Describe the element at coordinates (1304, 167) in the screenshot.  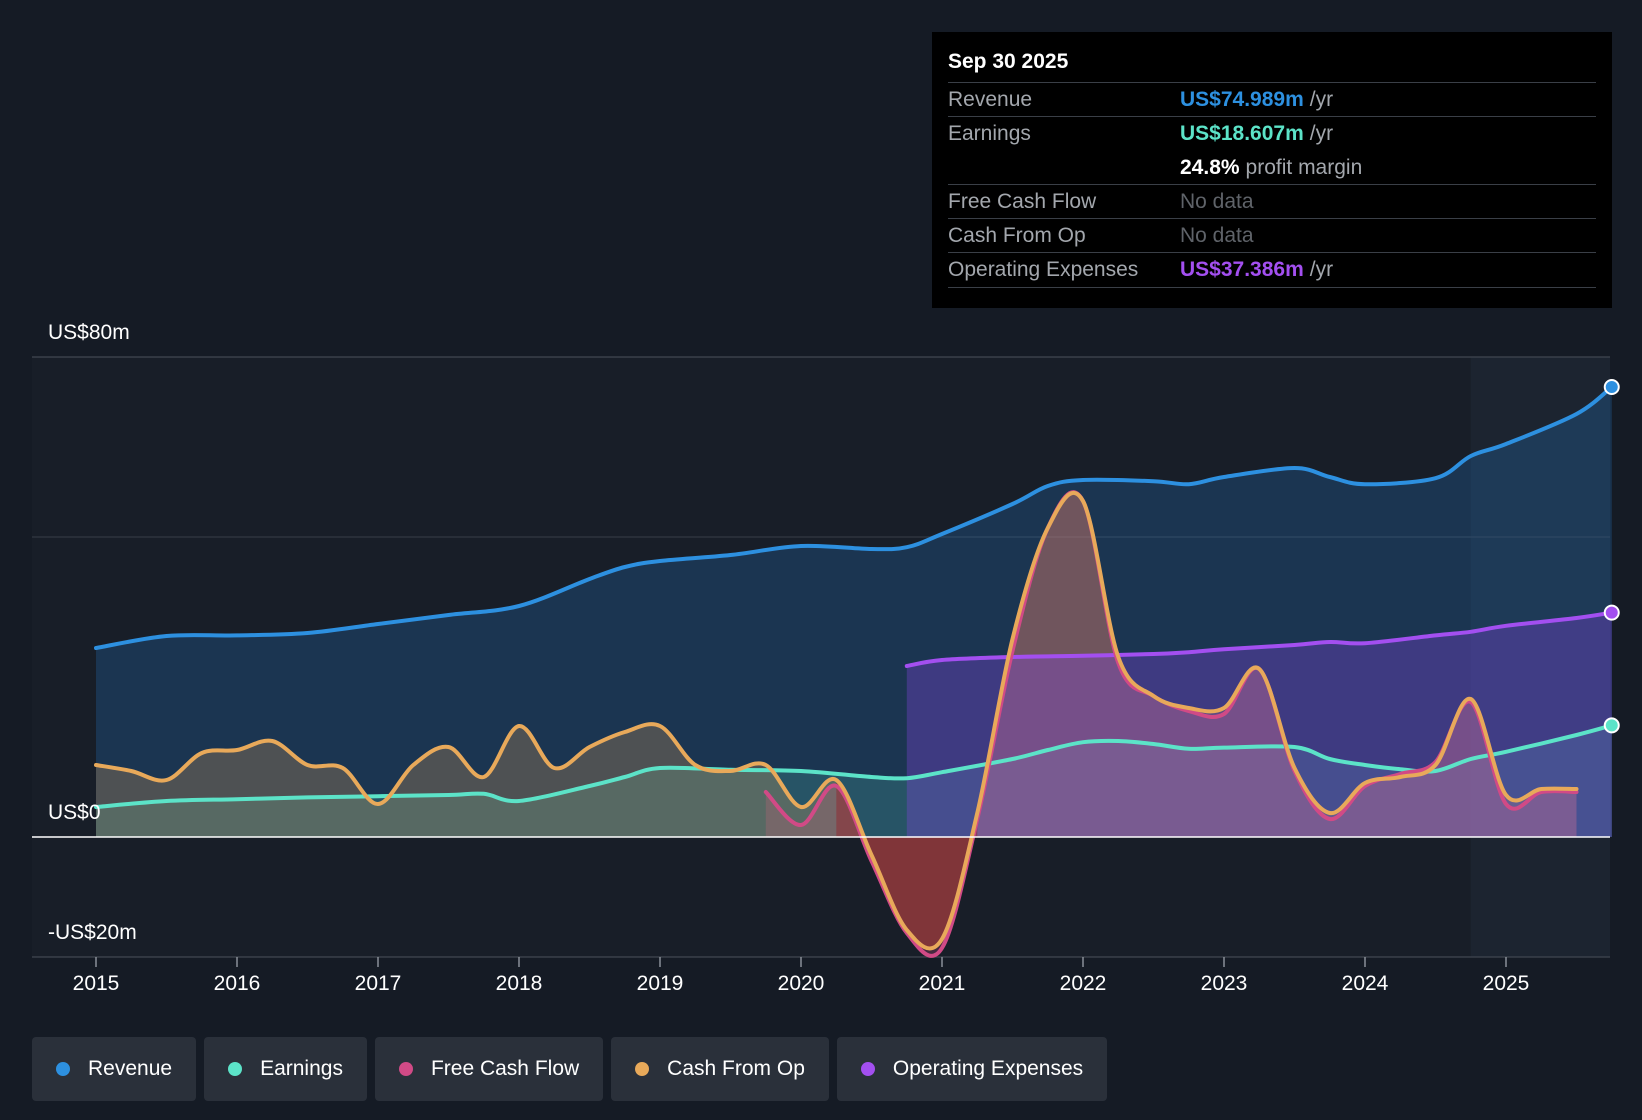
I see `tooltip-margin-unit: profit margin` at that location.